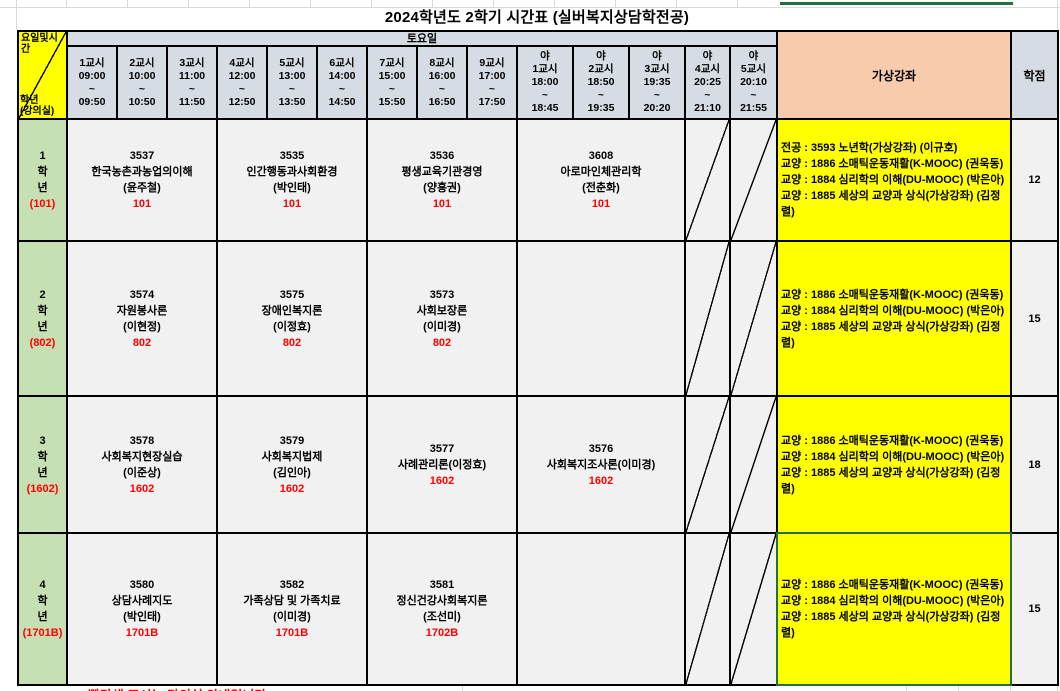 The width and height of the screenshot is (1060, 691). What do you see at coordinates (894, 75) in the screenshot?
I see `virtual-courses-header: 가상강좌` at bounding box center [894, 75].